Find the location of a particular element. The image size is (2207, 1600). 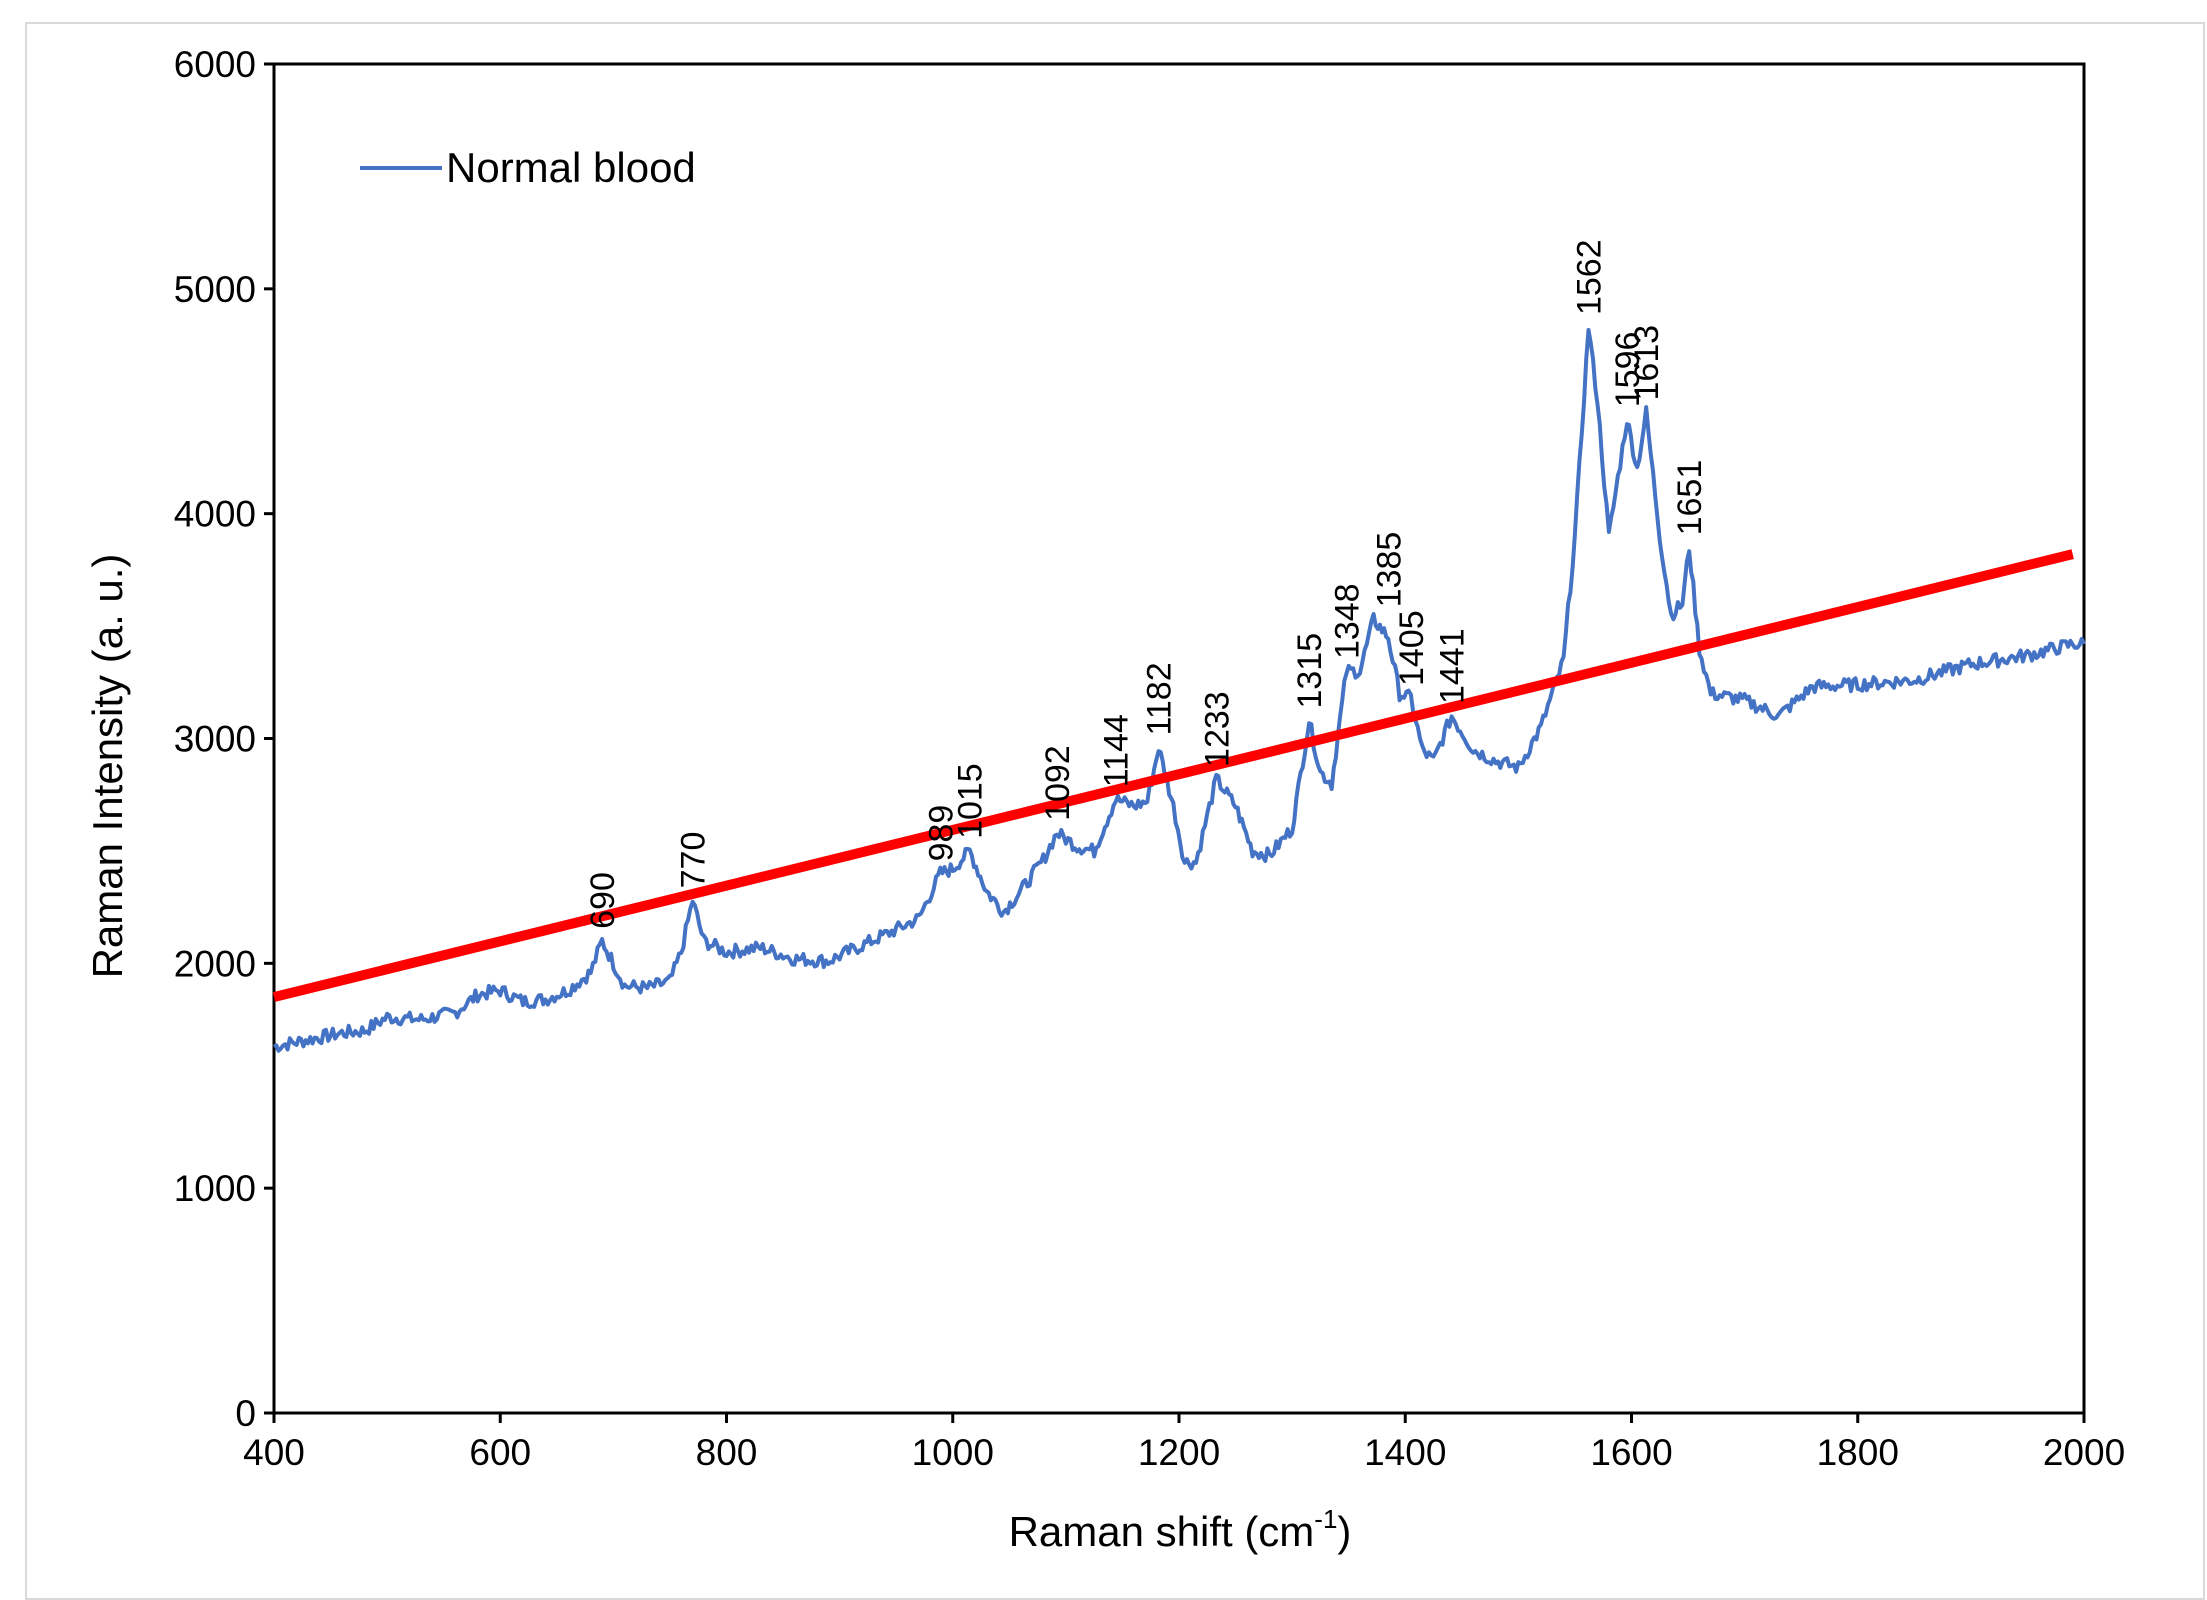

x-axis-title-sup: -1 is located at coordinates (1325, 1519).